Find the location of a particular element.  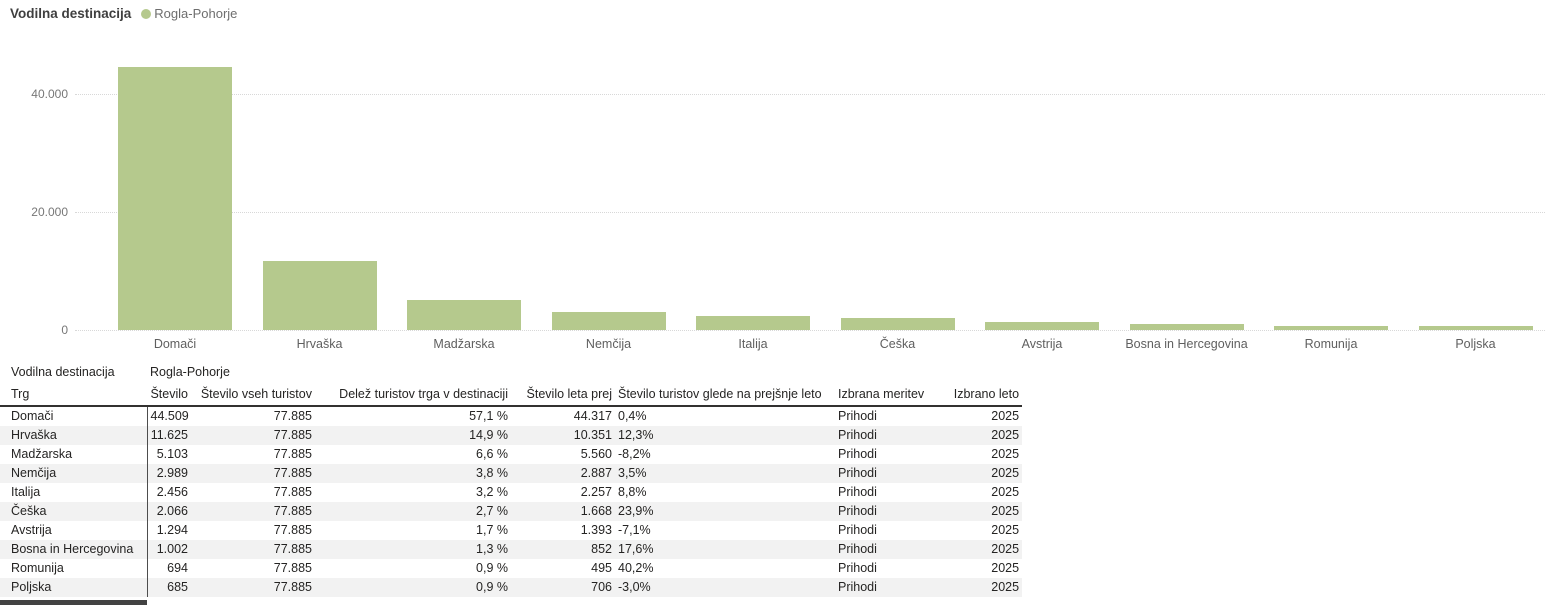

table-cell: Nemčija is located at coordinates (74, 473).